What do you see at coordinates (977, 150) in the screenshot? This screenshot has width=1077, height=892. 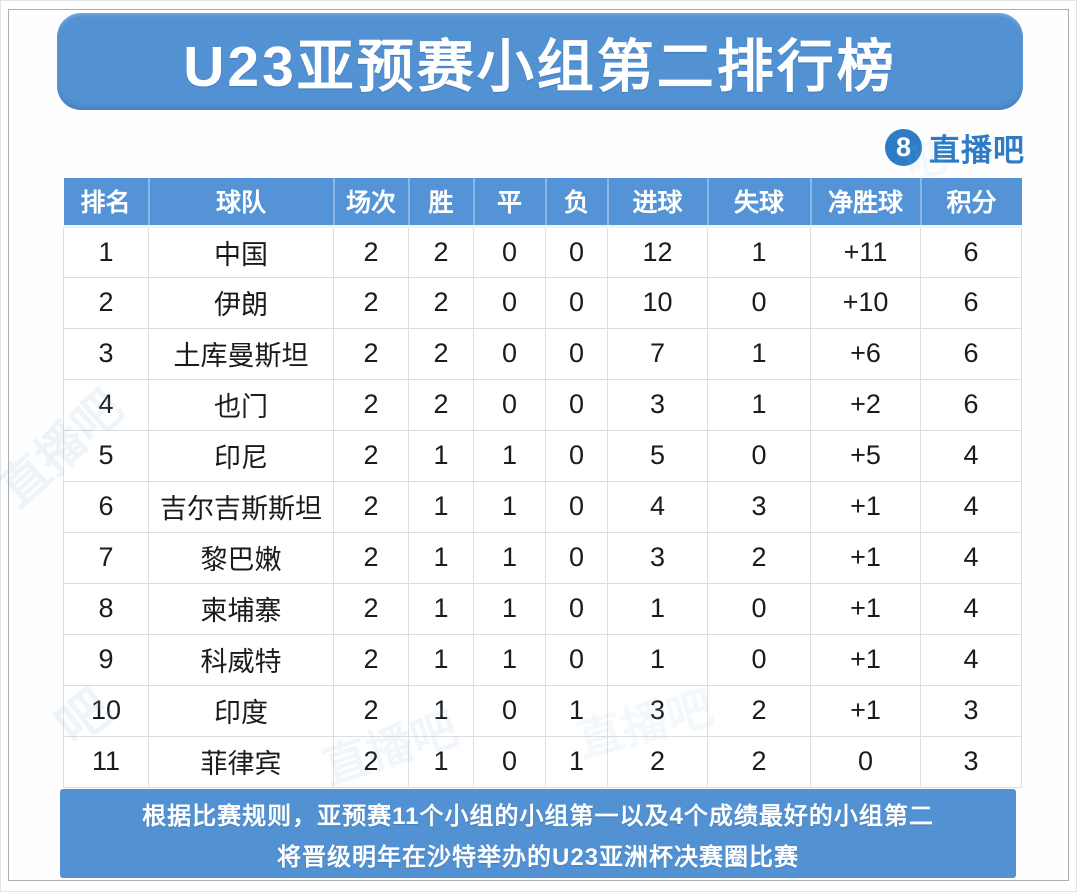 I see `brand-name: 直播吧` at bounding box center [977, 150].